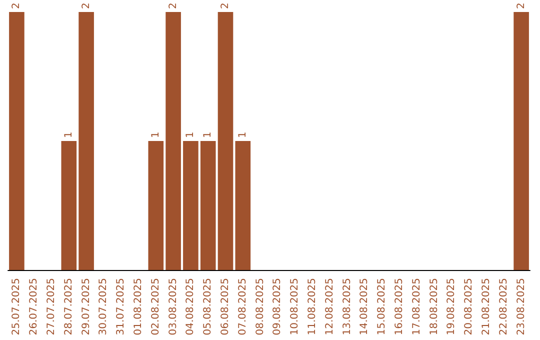 Image resolution: width=540 pixels, height=340 pixels. What do you see at coordinates (121, 307) in the screenshot?
I see `x-tick-label: 31.07.2025` at bounding box center [121, 307].